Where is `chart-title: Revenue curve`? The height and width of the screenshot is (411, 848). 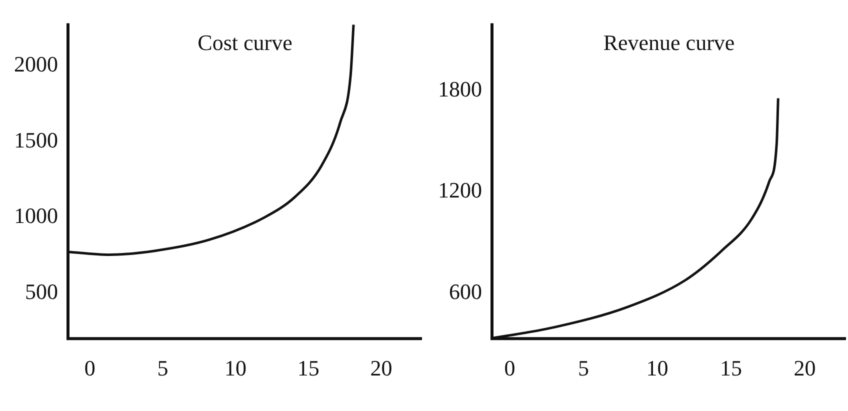 chart-title: Revenue curve is located at coordinates (669, 42).